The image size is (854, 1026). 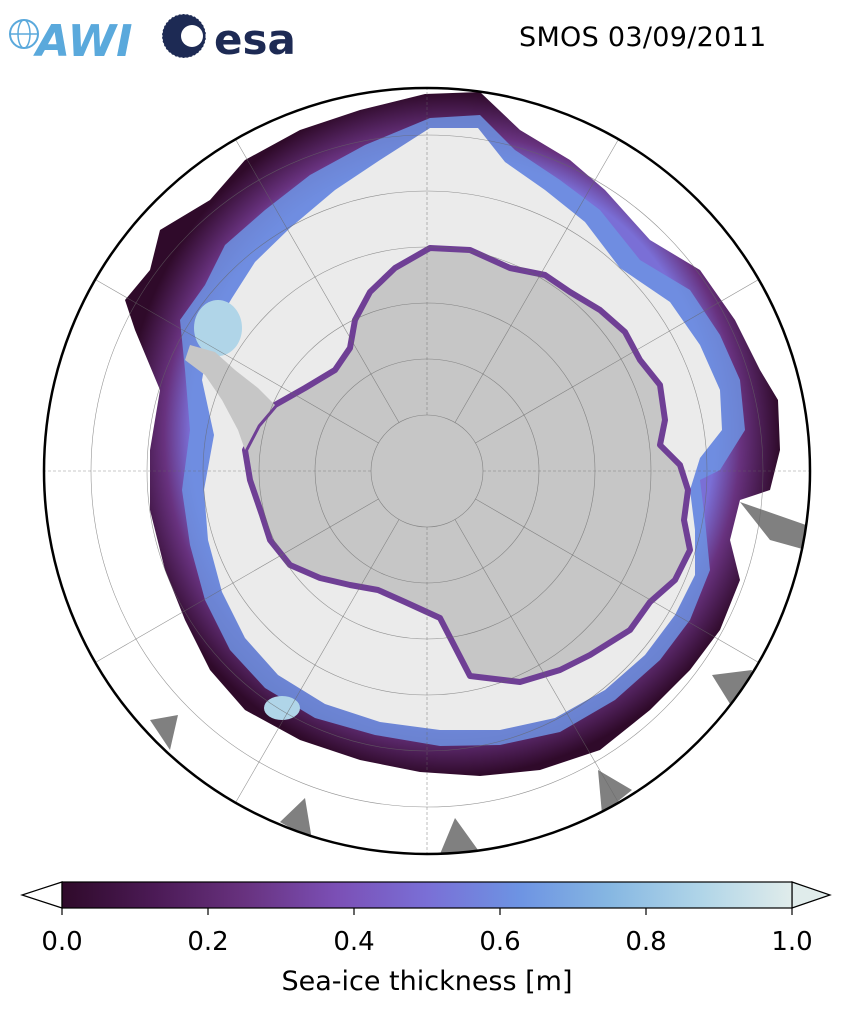 What do you see at coordinates (353, 942) in the screenshot?
I see `colorbar-tick-label: 0.4` at bounding box center [353, 942].